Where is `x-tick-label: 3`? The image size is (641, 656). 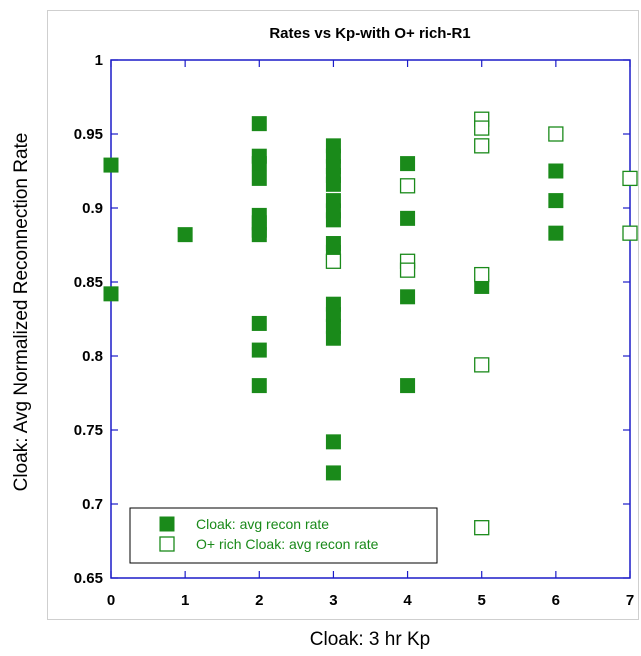
x-tick-label: 3 is located at coordinates (333, 600).